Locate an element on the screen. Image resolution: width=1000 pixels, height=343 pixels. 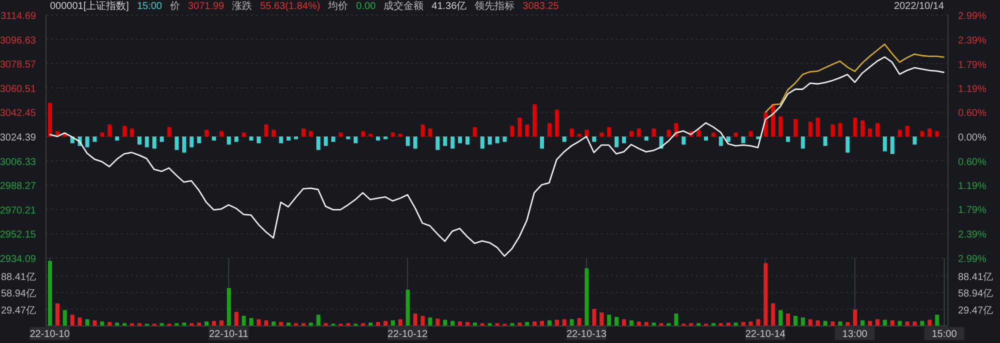
y-tick-label: 3114.69 is located at coordinates (18, 16).